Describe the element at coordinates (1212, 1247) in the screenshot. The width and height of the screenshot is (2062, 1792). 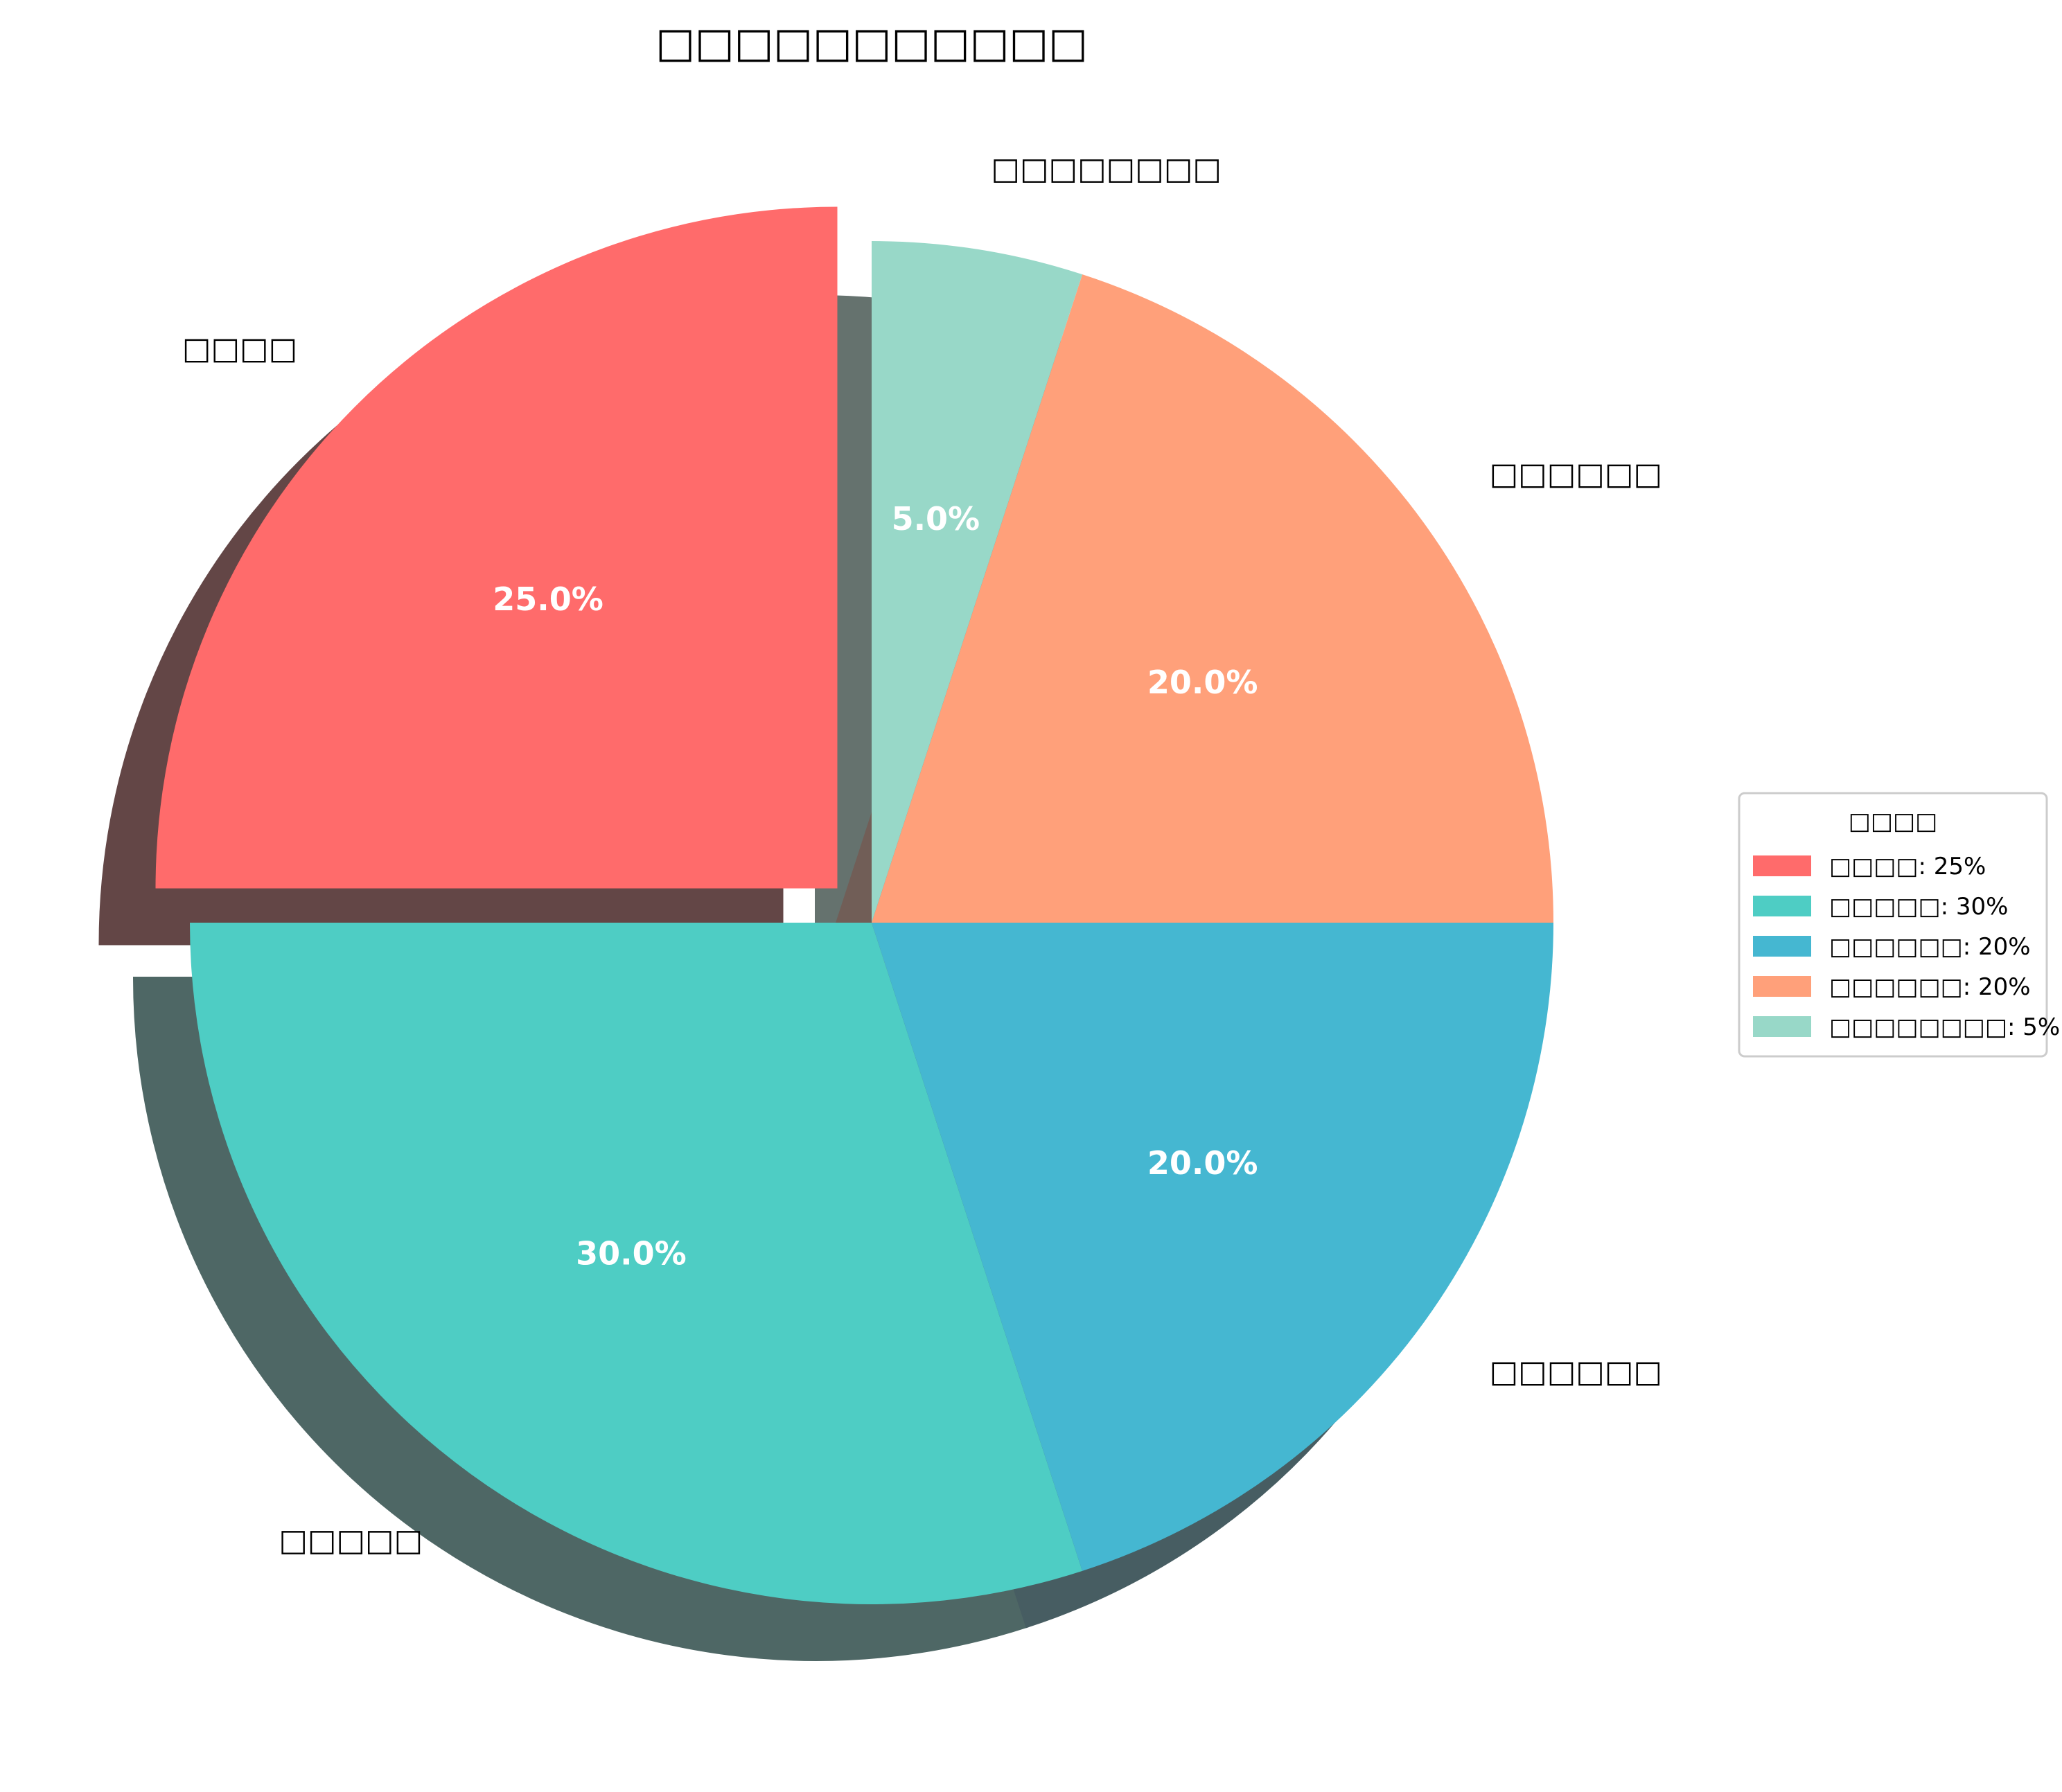
I see `slice-3-wedge` at that location.